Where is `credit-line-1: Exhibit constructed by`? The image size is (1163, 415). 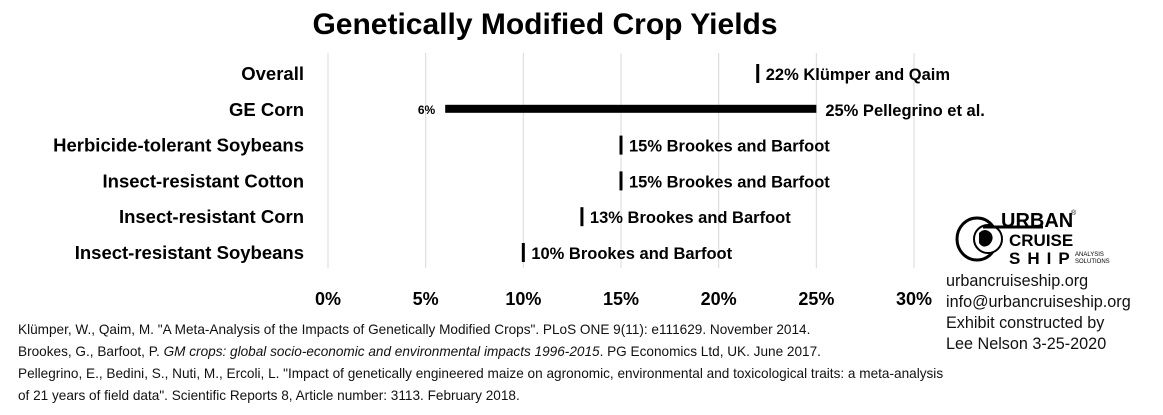 credit-line-1: Exhibit constructed by is located at coordinates (1025, 323).